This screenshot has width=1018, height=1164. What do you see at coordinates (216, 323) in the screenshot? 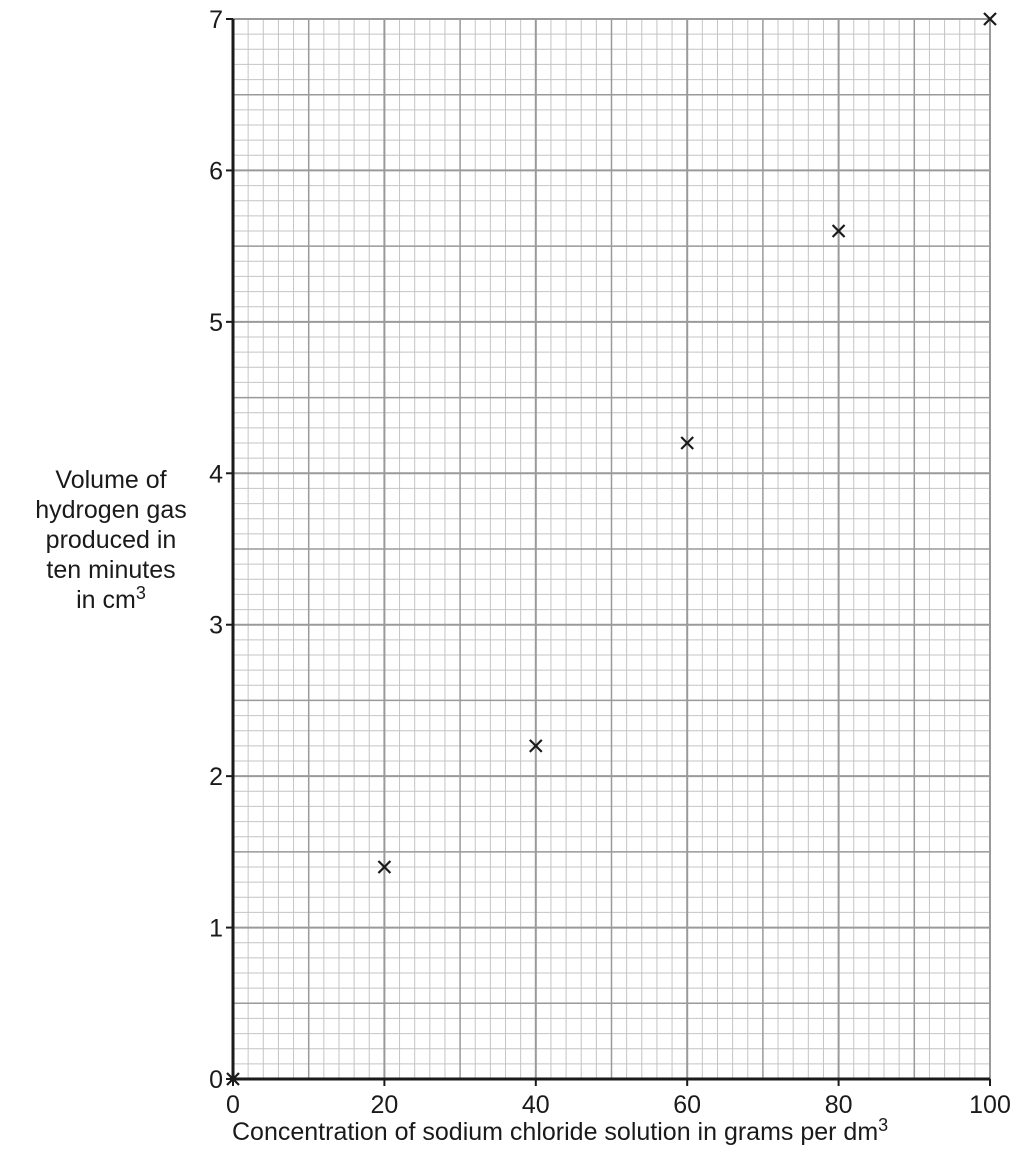
I see `y-tick-label: 5` at bounding box center [216, 323].